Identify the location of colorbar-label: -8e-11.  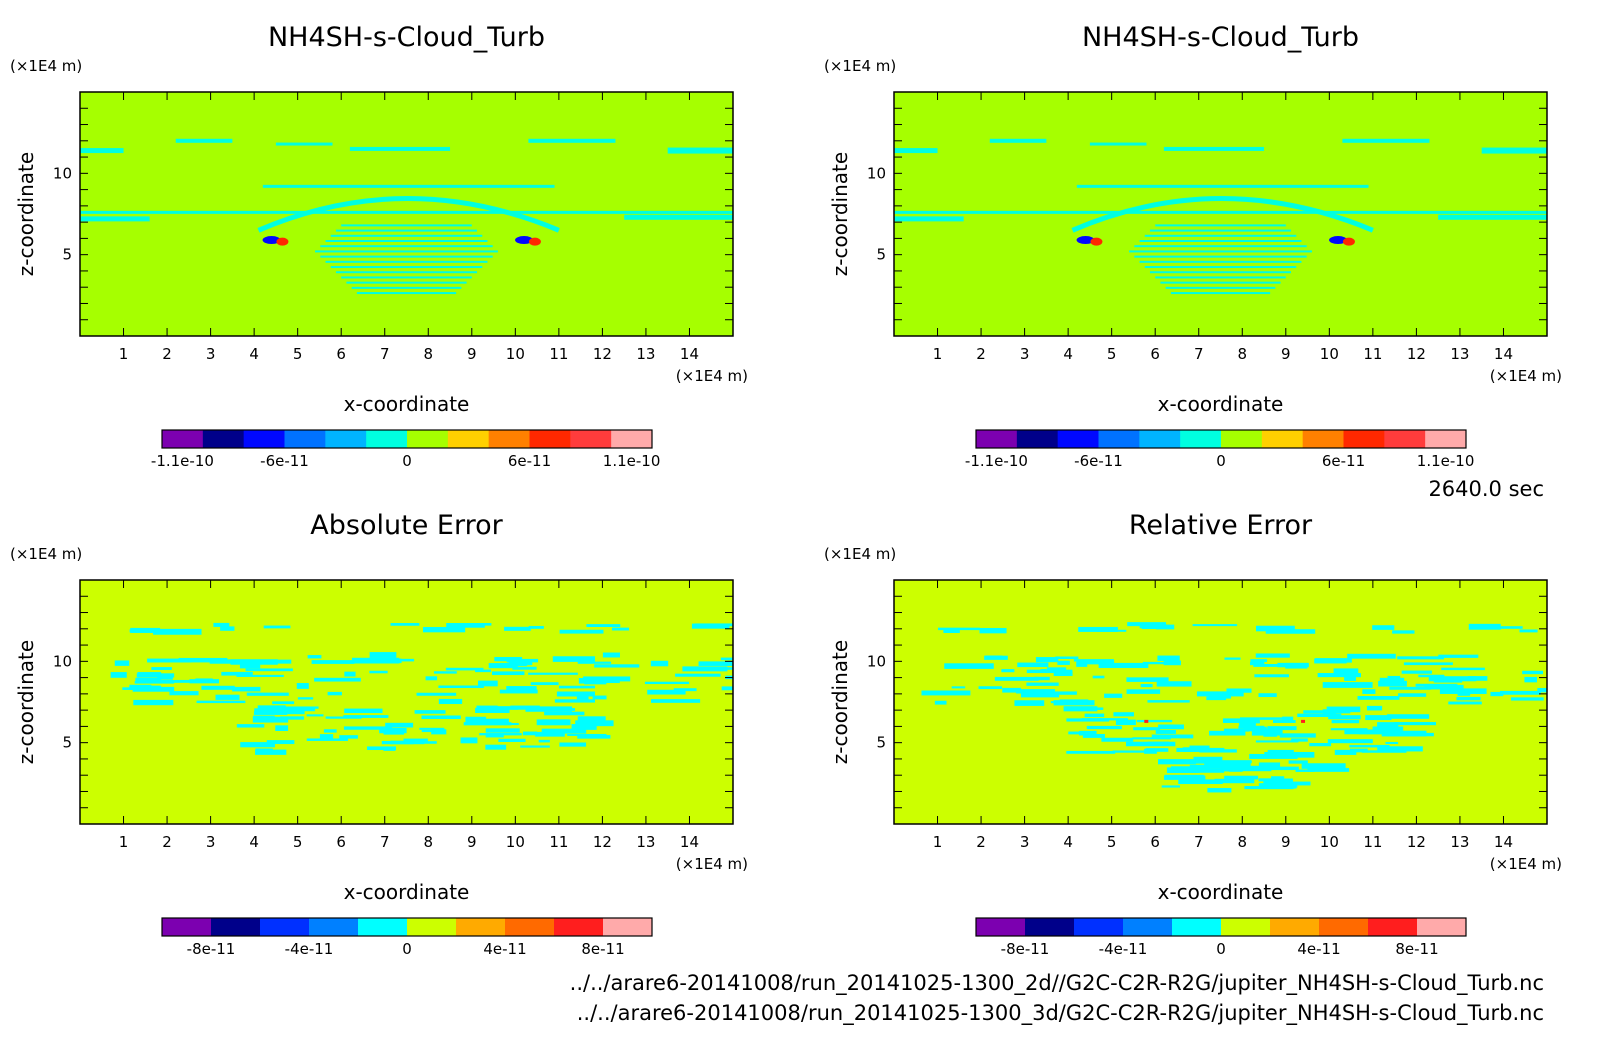
(1025, 949).